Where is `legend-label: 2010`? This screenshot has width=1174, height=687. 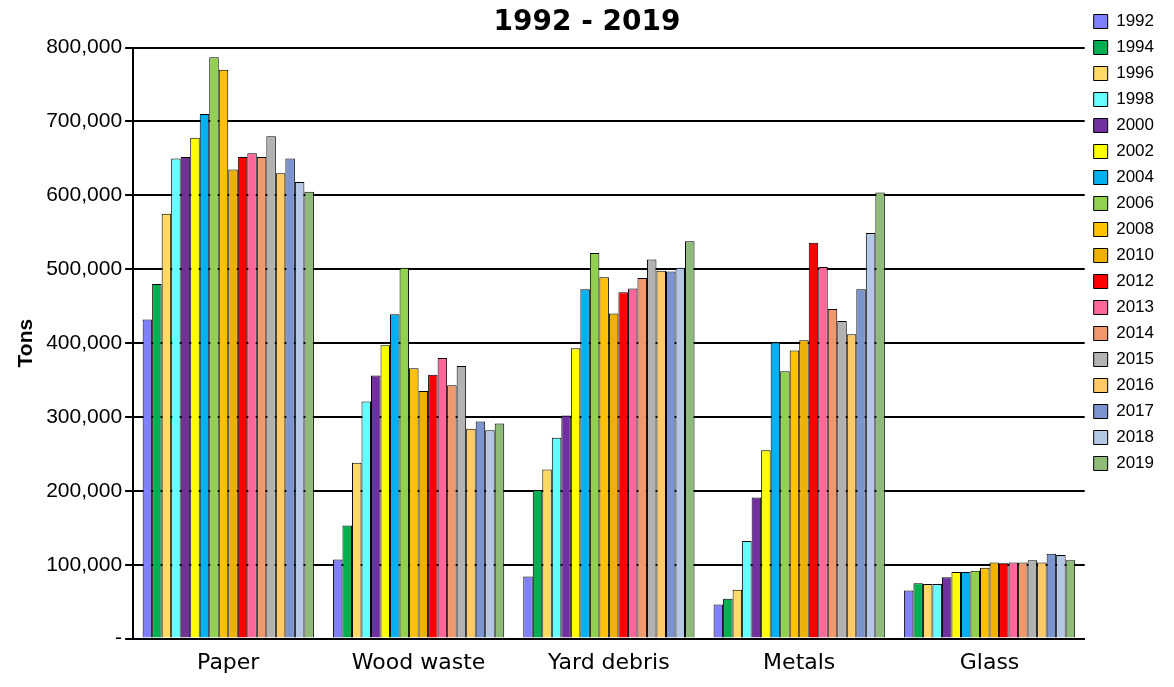 legend-label: 2010 is located at coordinates (1135, 255).